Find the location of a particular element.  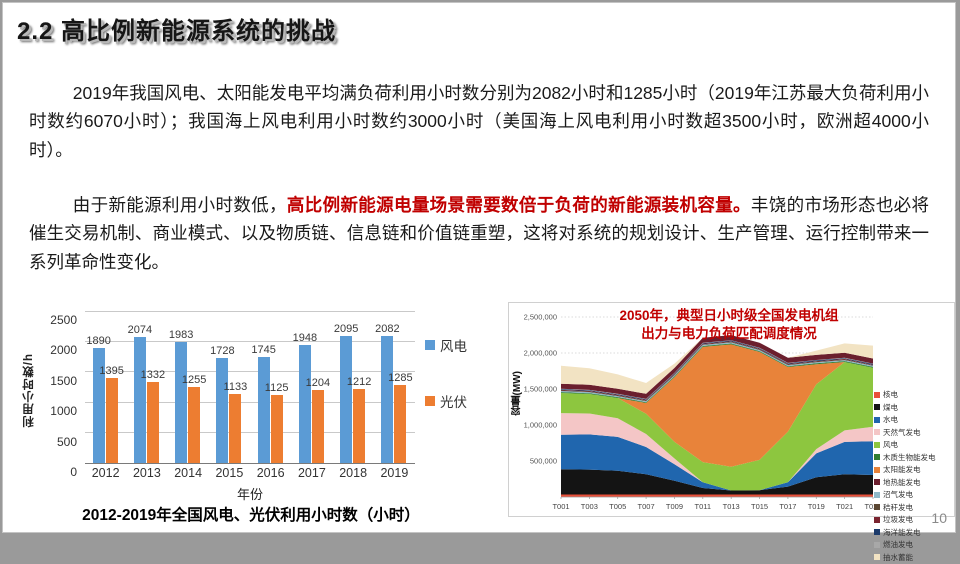

bar-风电-2019 is located at coordinates (387, 399).